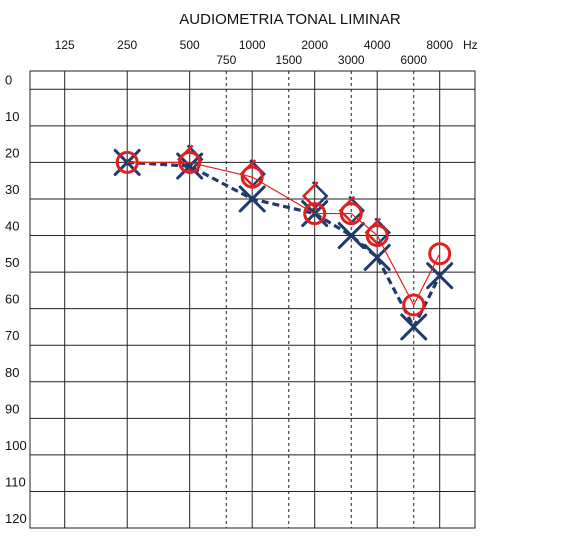 Image resolution: width=580 pixels, height=536 pixels. I want to click on y-tick-label: 100, so click(16, 445).